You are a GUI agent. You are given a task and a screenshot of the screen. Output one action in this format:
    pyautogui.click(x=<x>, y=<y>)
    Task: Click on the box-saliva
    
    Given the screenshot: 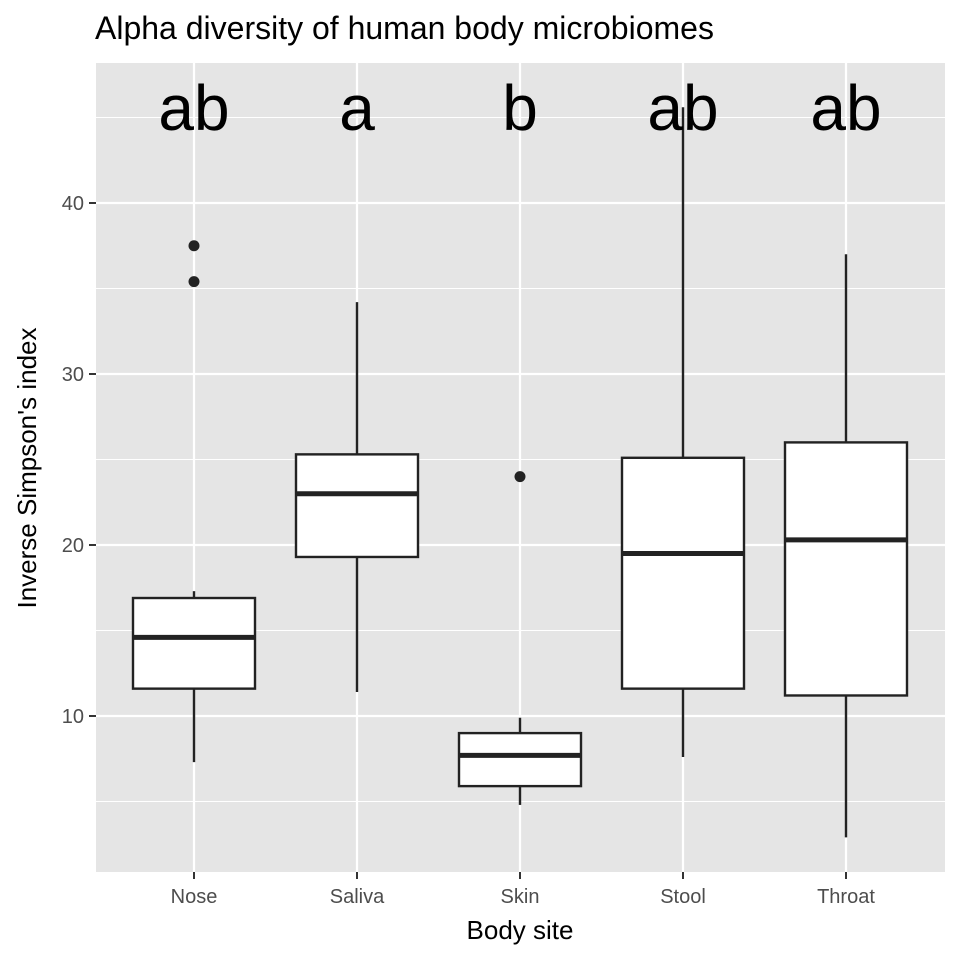 What is the action you would take?
    pyautogui.click(x=357, y=497)
    